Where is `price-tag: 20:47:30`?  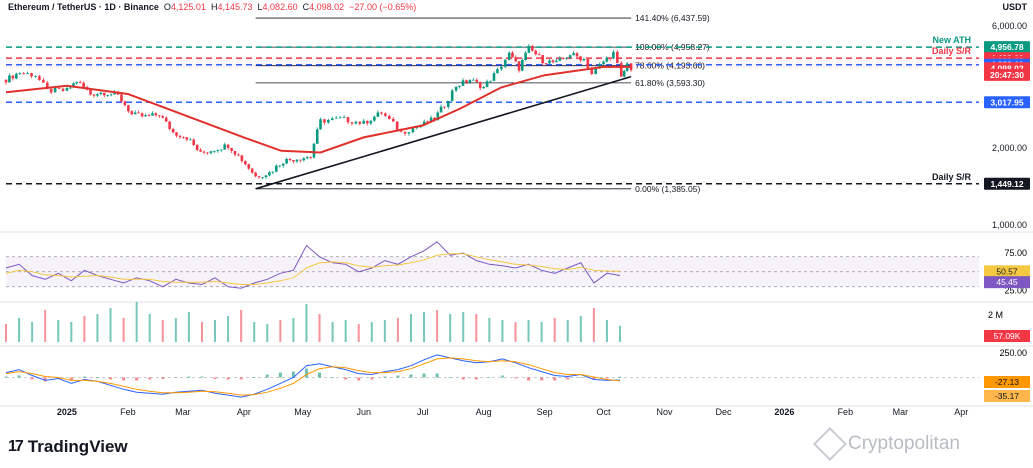 price-tag: 20:47:30 is located at coordinates (1007, 75).